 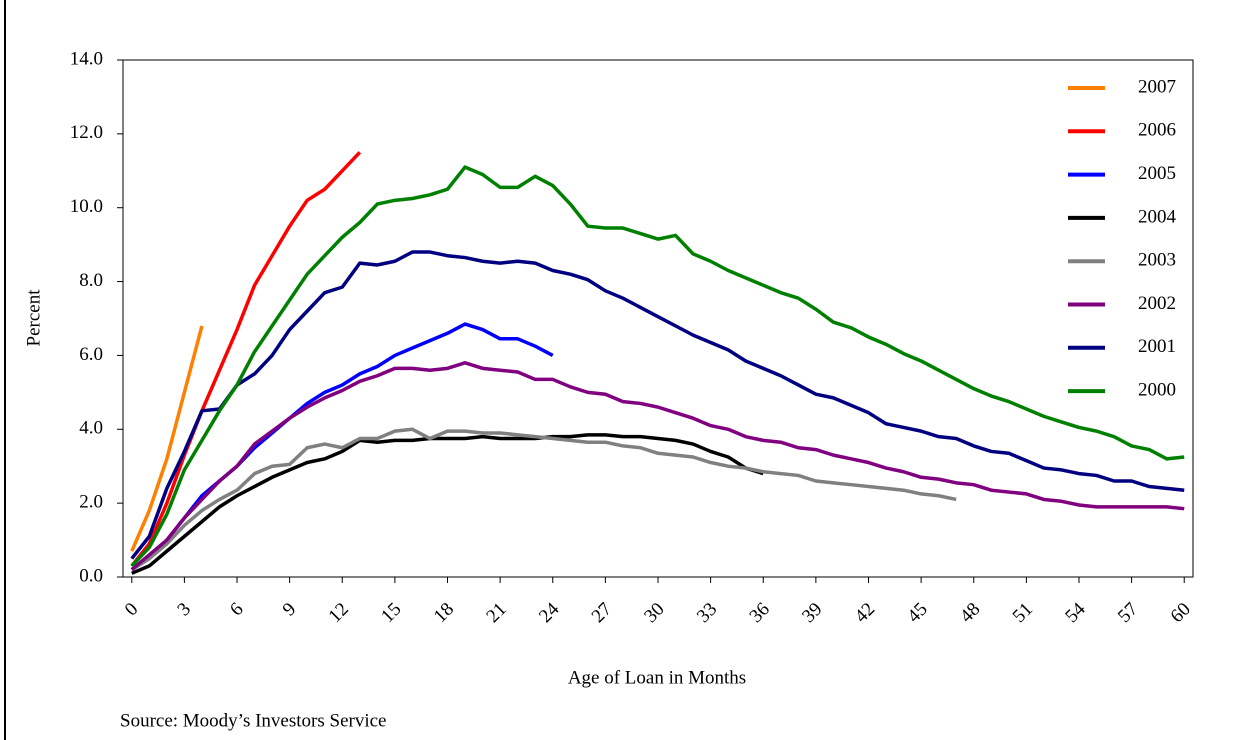 I want to click on x-tick-label: 24, so click(x=549, y=612).